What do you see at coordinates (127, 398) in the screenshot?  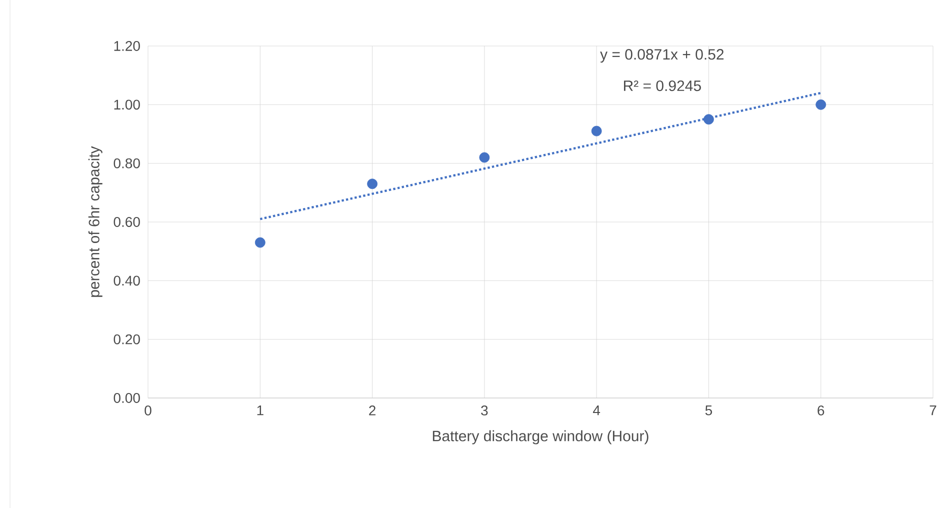 I see `y-tick-label: 0.00` at bounding box center [127, 398].